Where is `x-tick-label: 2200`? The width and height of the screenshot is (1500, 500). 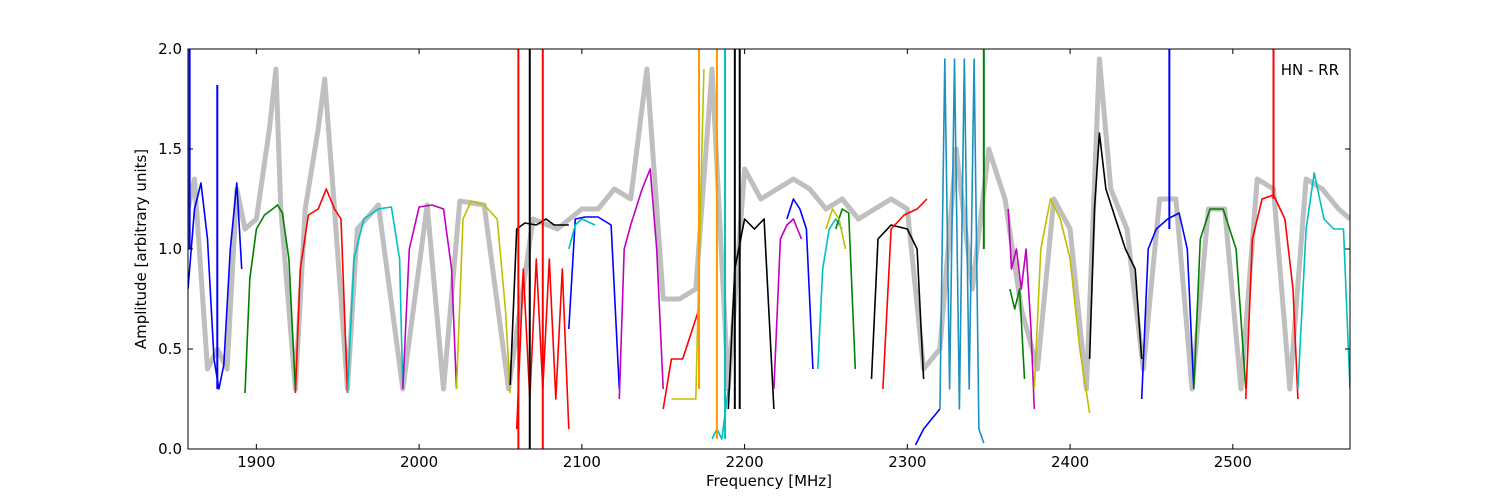
x-tick-label: 2200 is located at coordinates (744, 462).